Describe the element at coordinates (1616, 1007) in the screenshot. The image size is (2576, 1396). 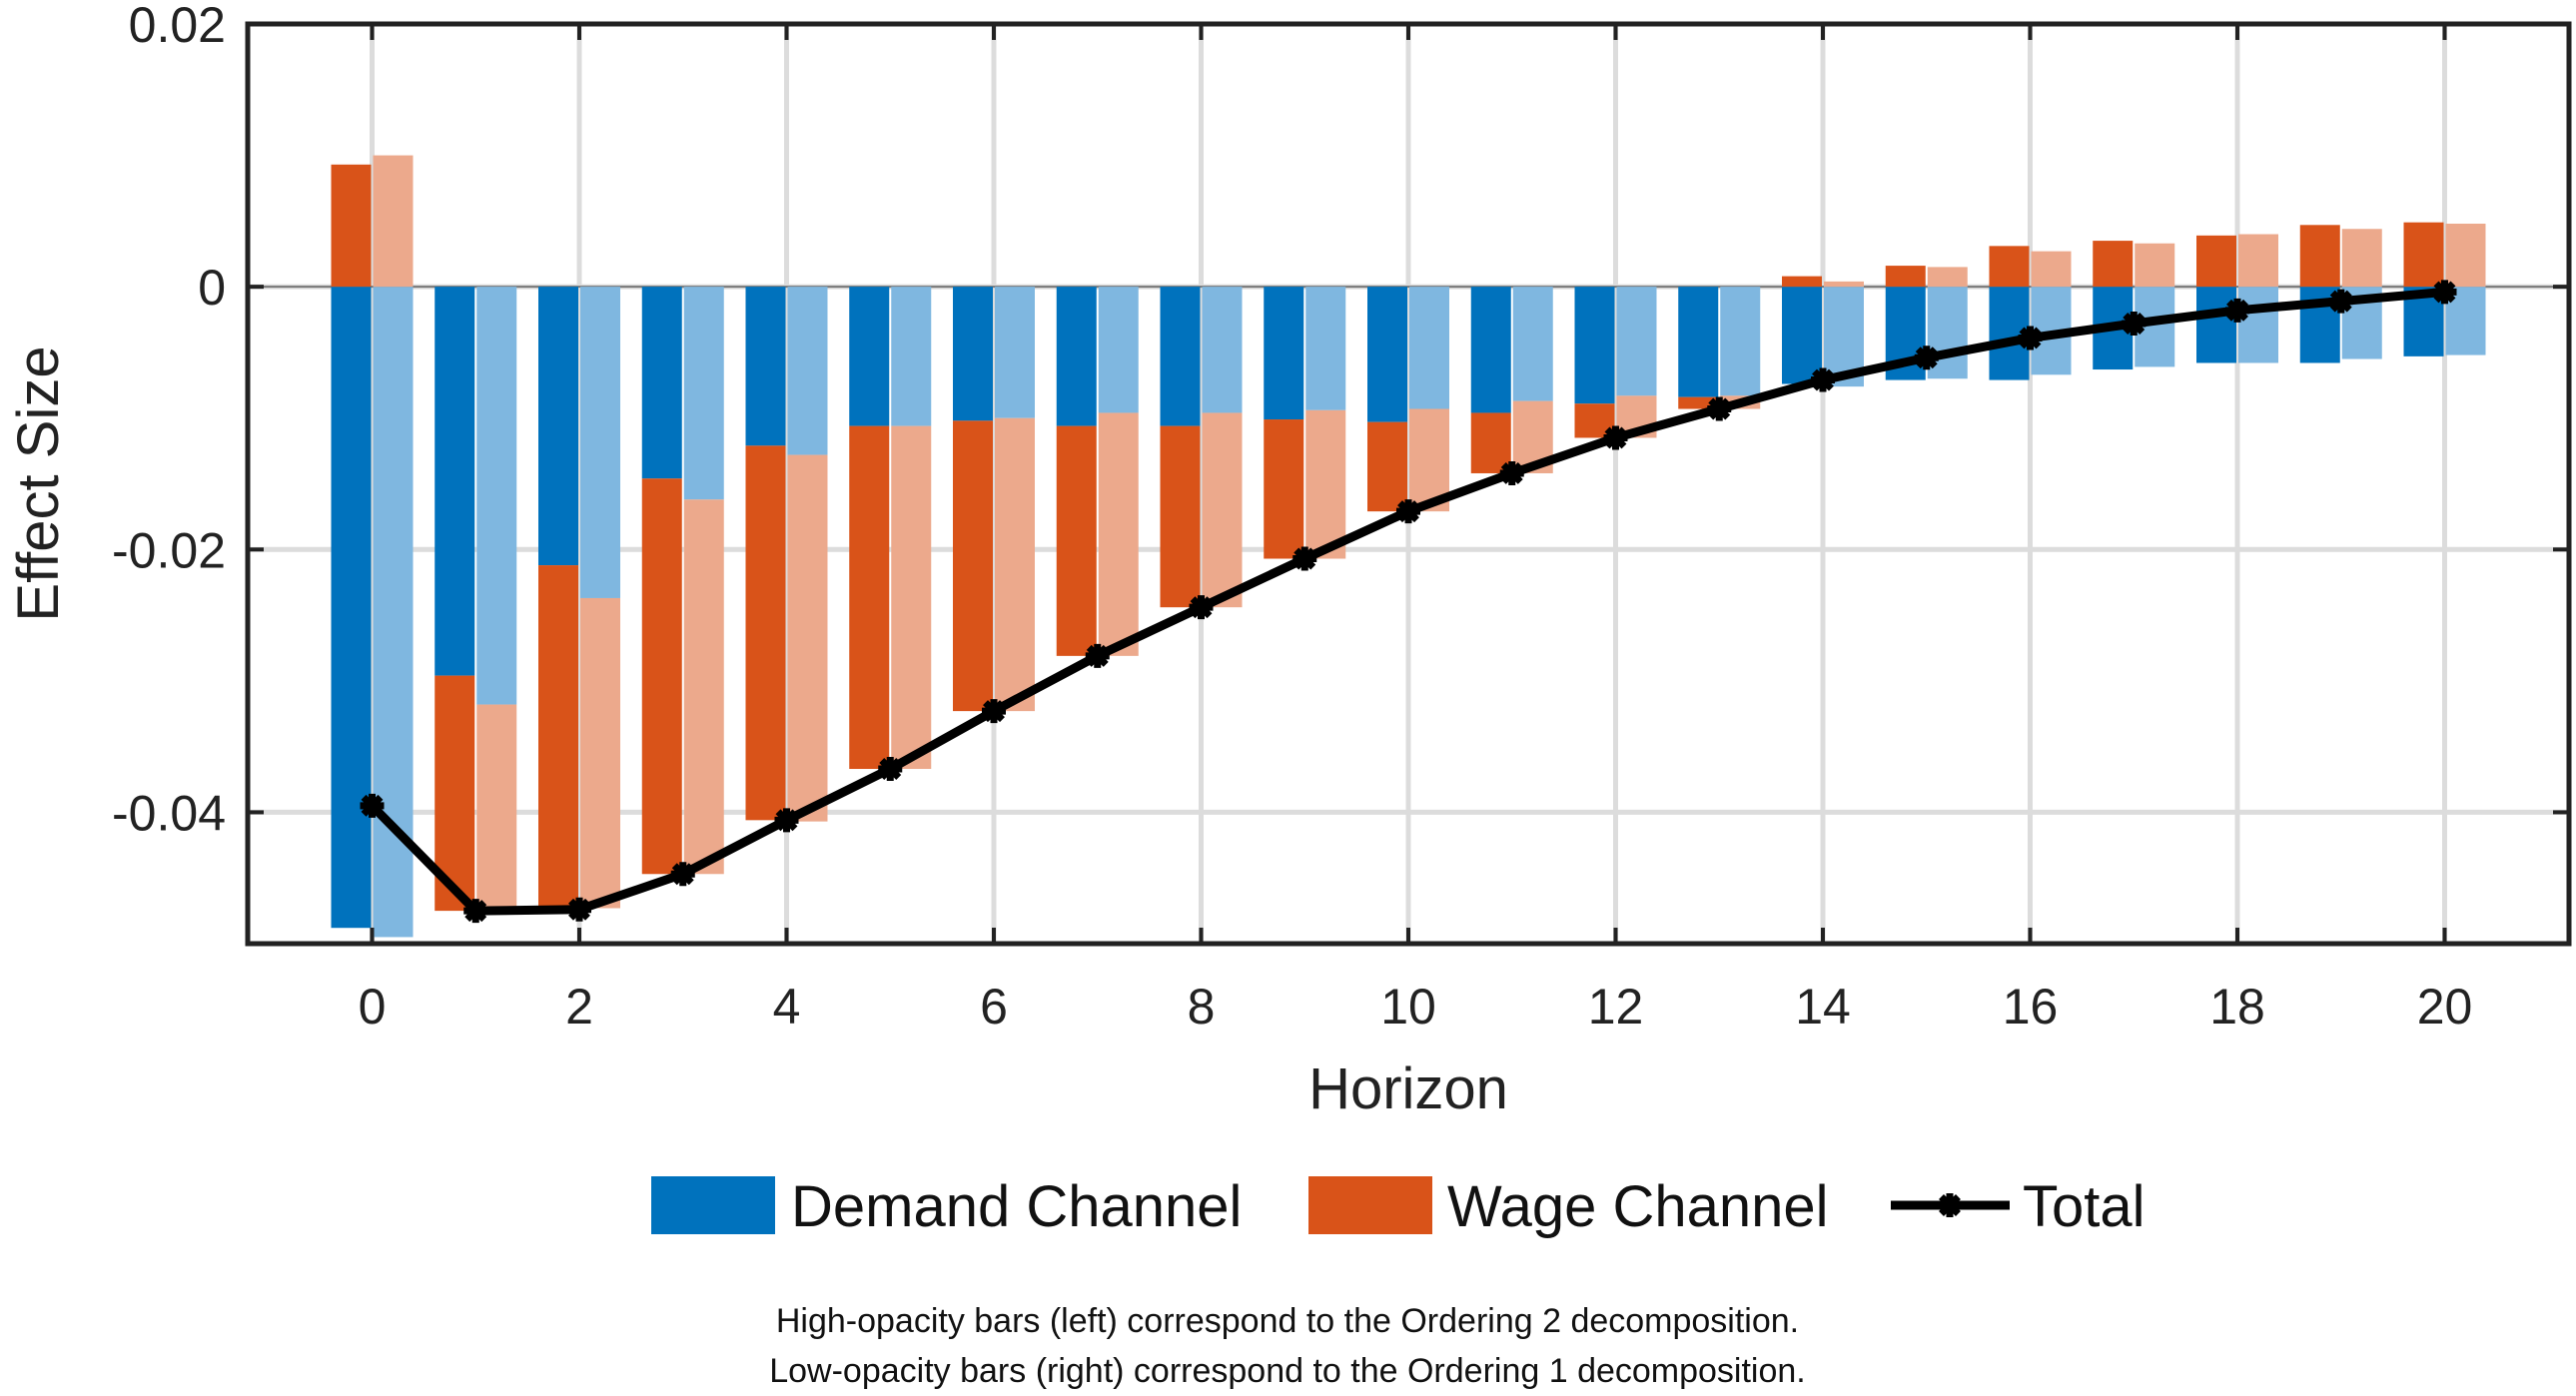
I see `x-tick-label: 12` at that location.